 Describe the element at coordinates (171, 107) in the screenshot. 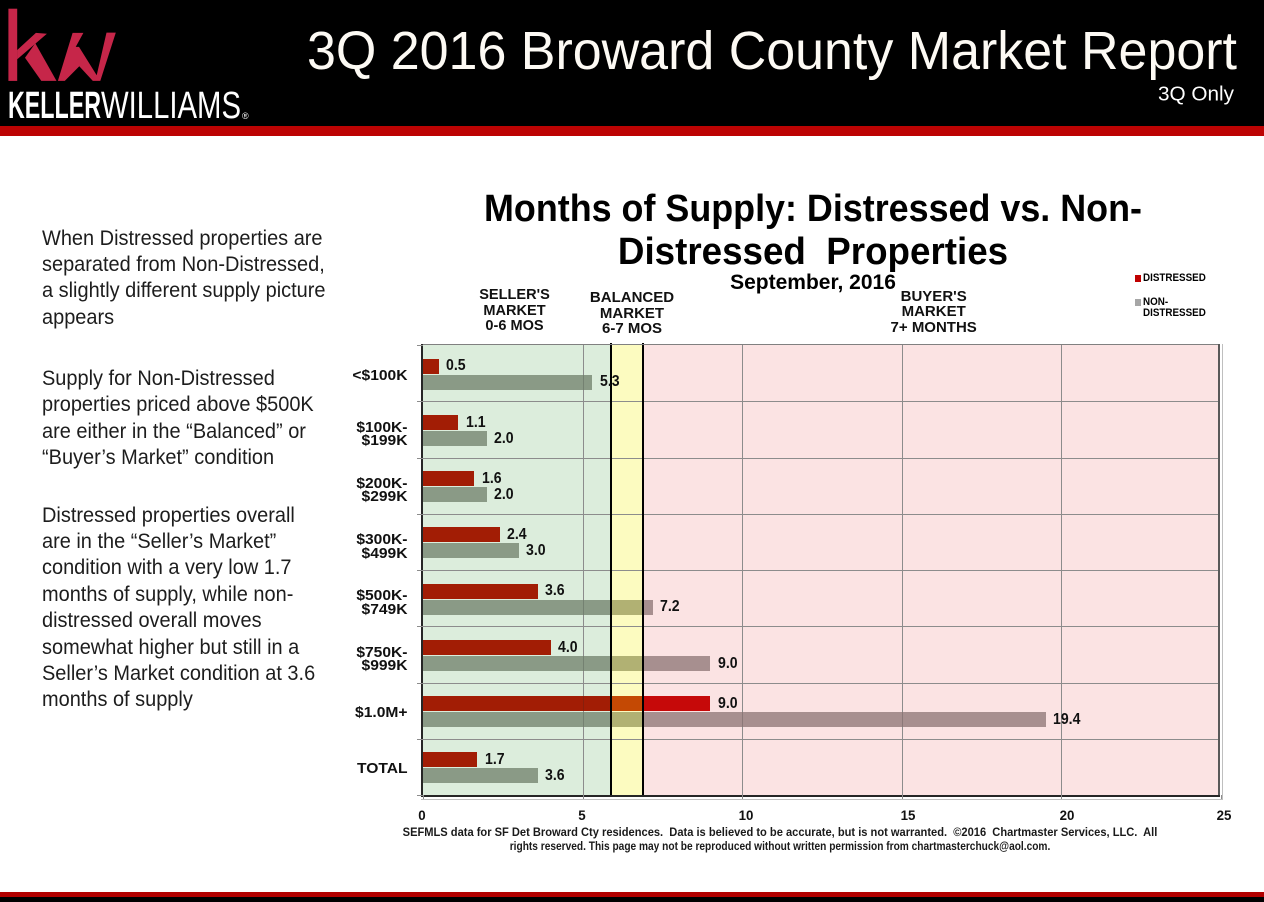

I see `svg-text: WILLIAMS` at that location.